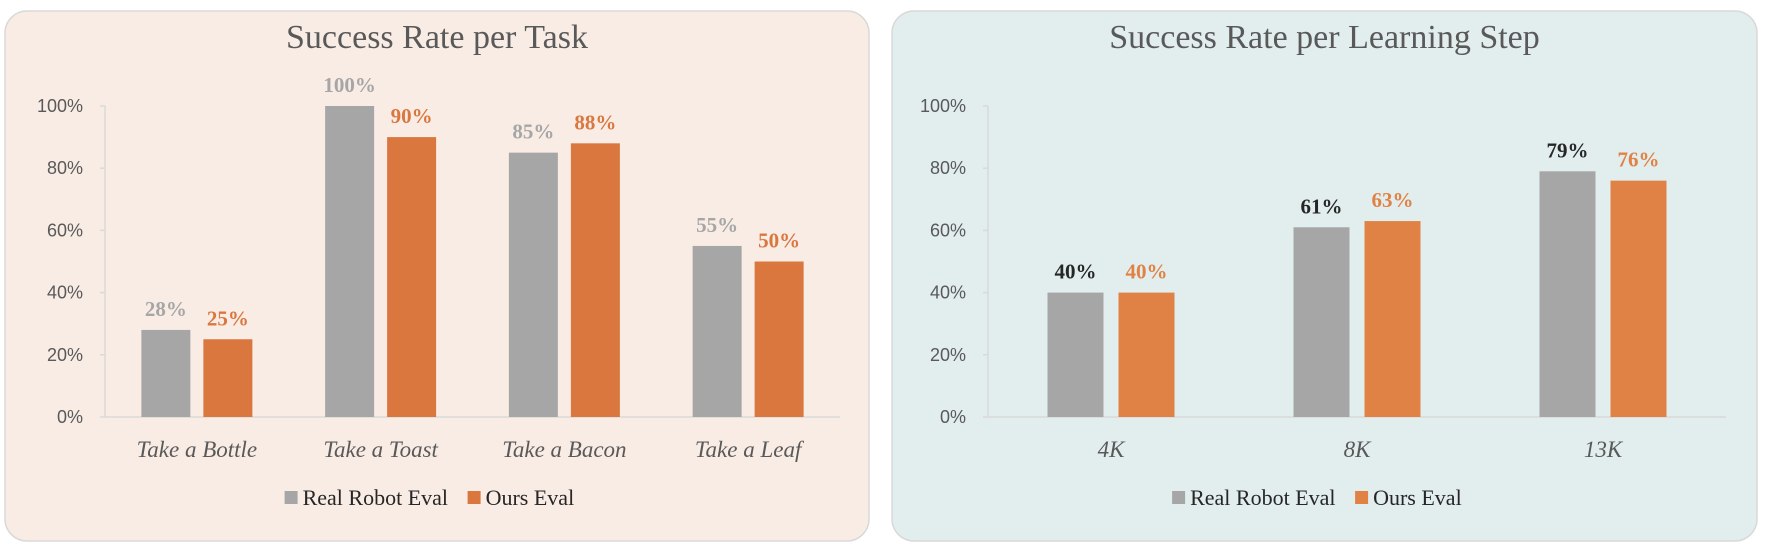 This screenshot has height=550, width=1774. Describe the element at coordinates (1393, 200) in the screenshot. I see `data-label: 63%` at that location.